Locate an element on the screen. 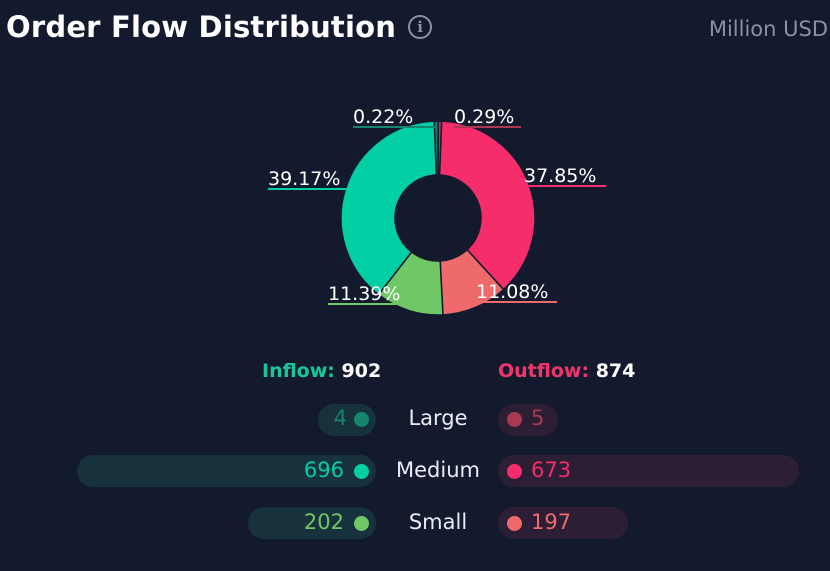  slice-percent-label: 37.85% is located at coordinates (560, 176).